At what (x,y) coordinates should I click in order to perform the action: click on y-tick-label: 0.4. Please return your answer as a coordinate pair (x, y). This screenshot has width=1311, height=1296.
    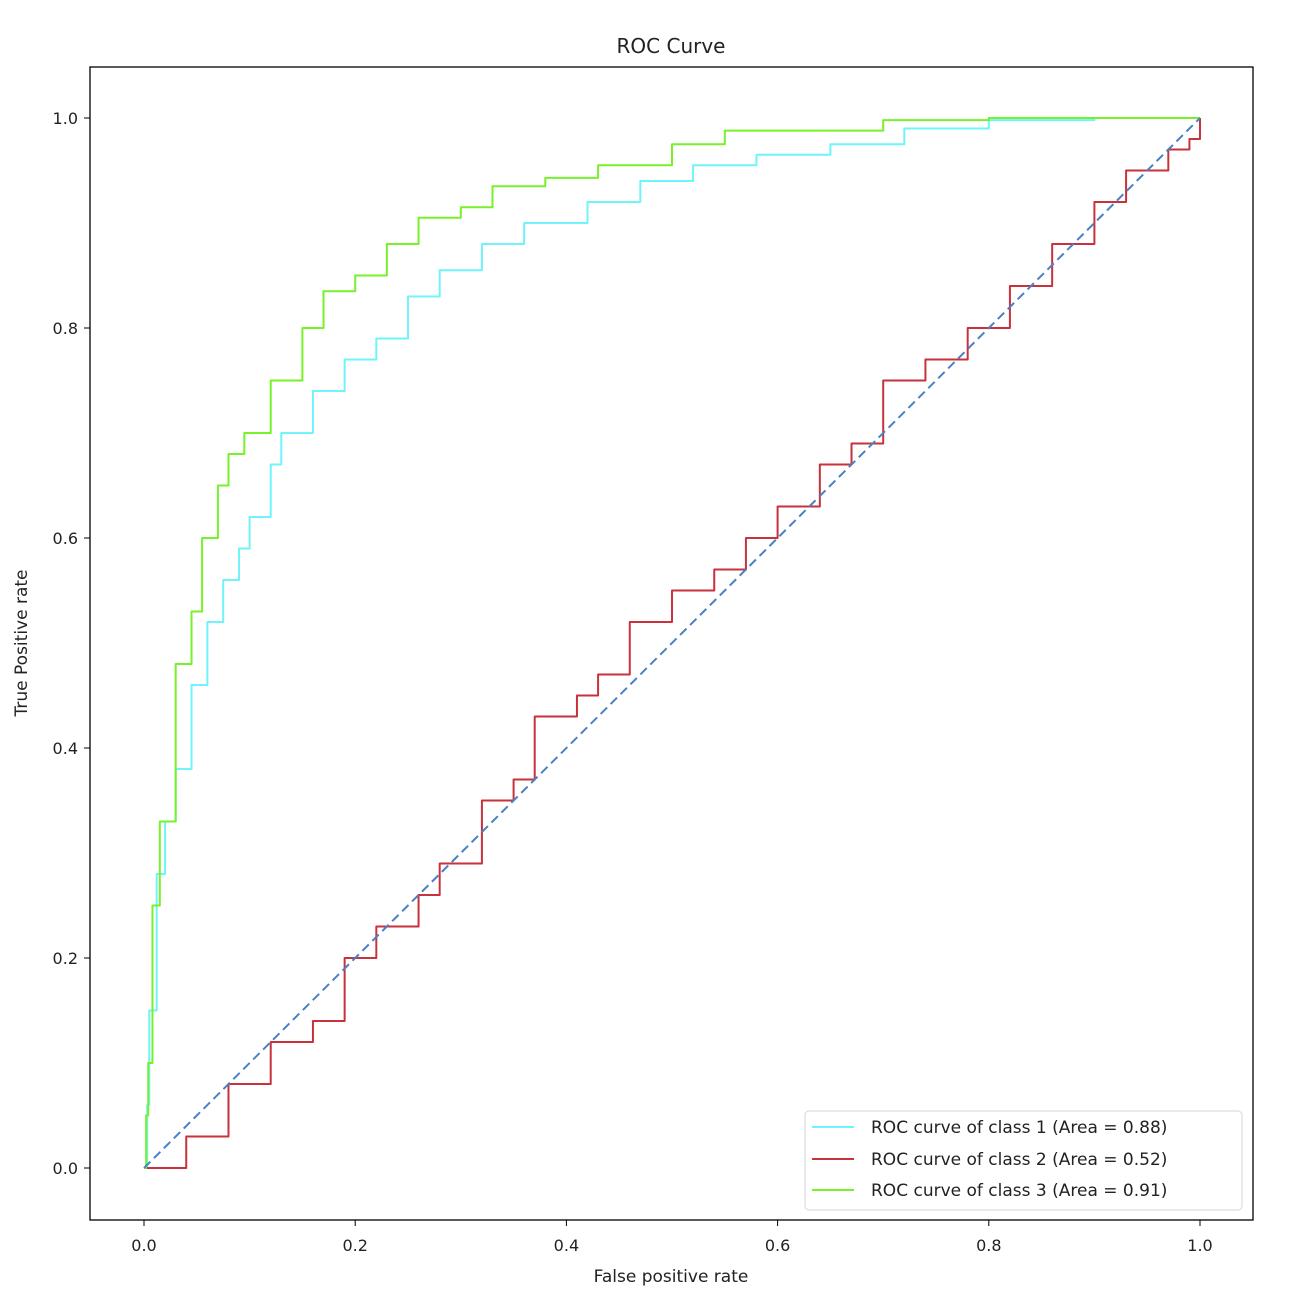
    Looking at the image, I should click on (65, 748).